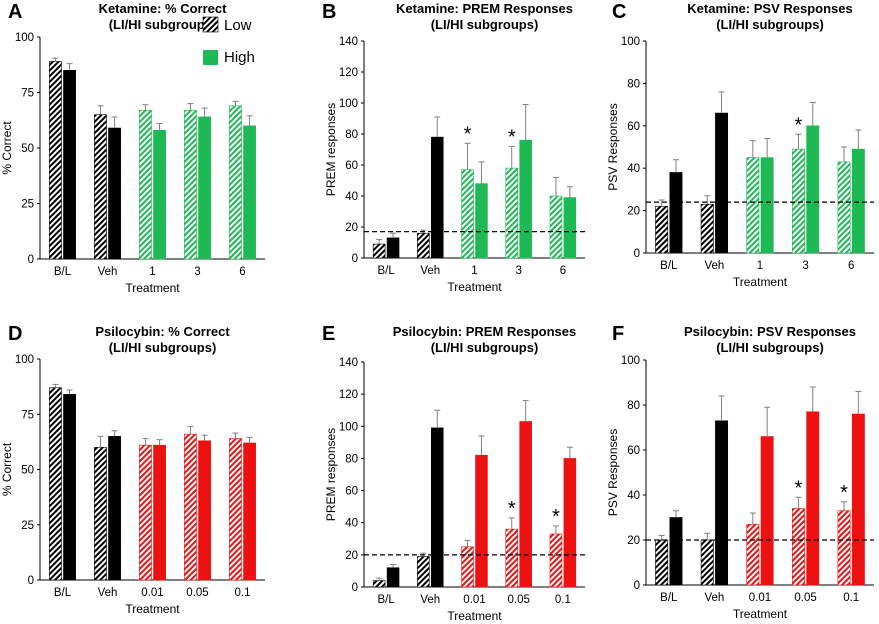 The width and height of the screenshot is (879, 624). What do you see at coordinates (15, 12) in the screenshot?
I see `panel-label: A` at bounding box center [15, 12].